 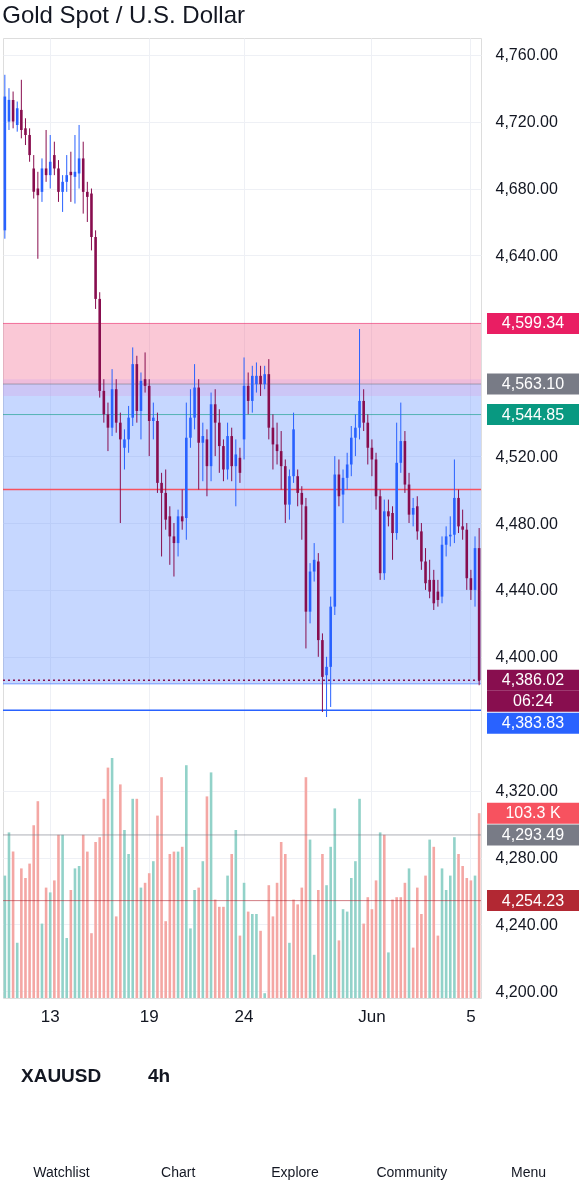 I want to click on ref-line-label: 4,254.23, so click(x=533, y=900).